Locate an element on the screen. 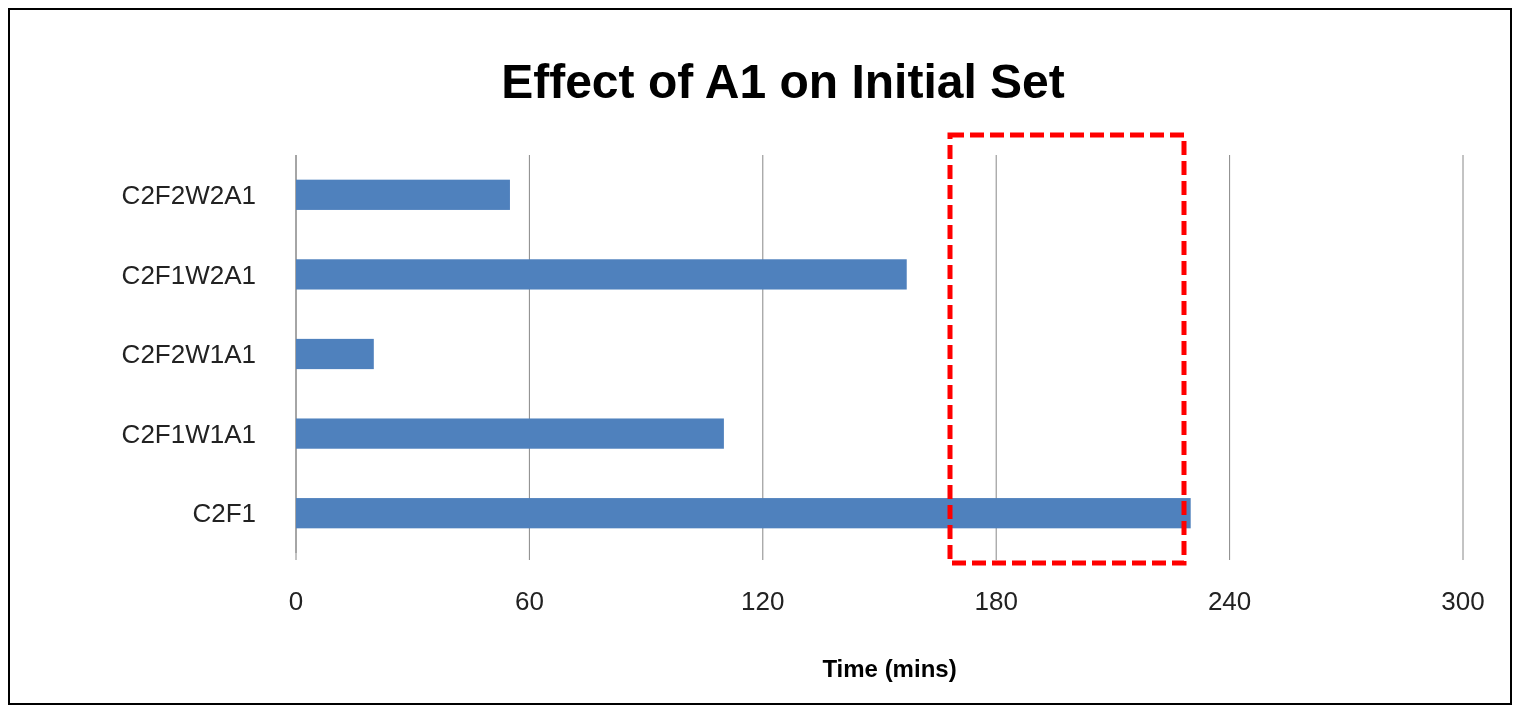  x-tick-label: 240 is located at coordinates (1229, 601).